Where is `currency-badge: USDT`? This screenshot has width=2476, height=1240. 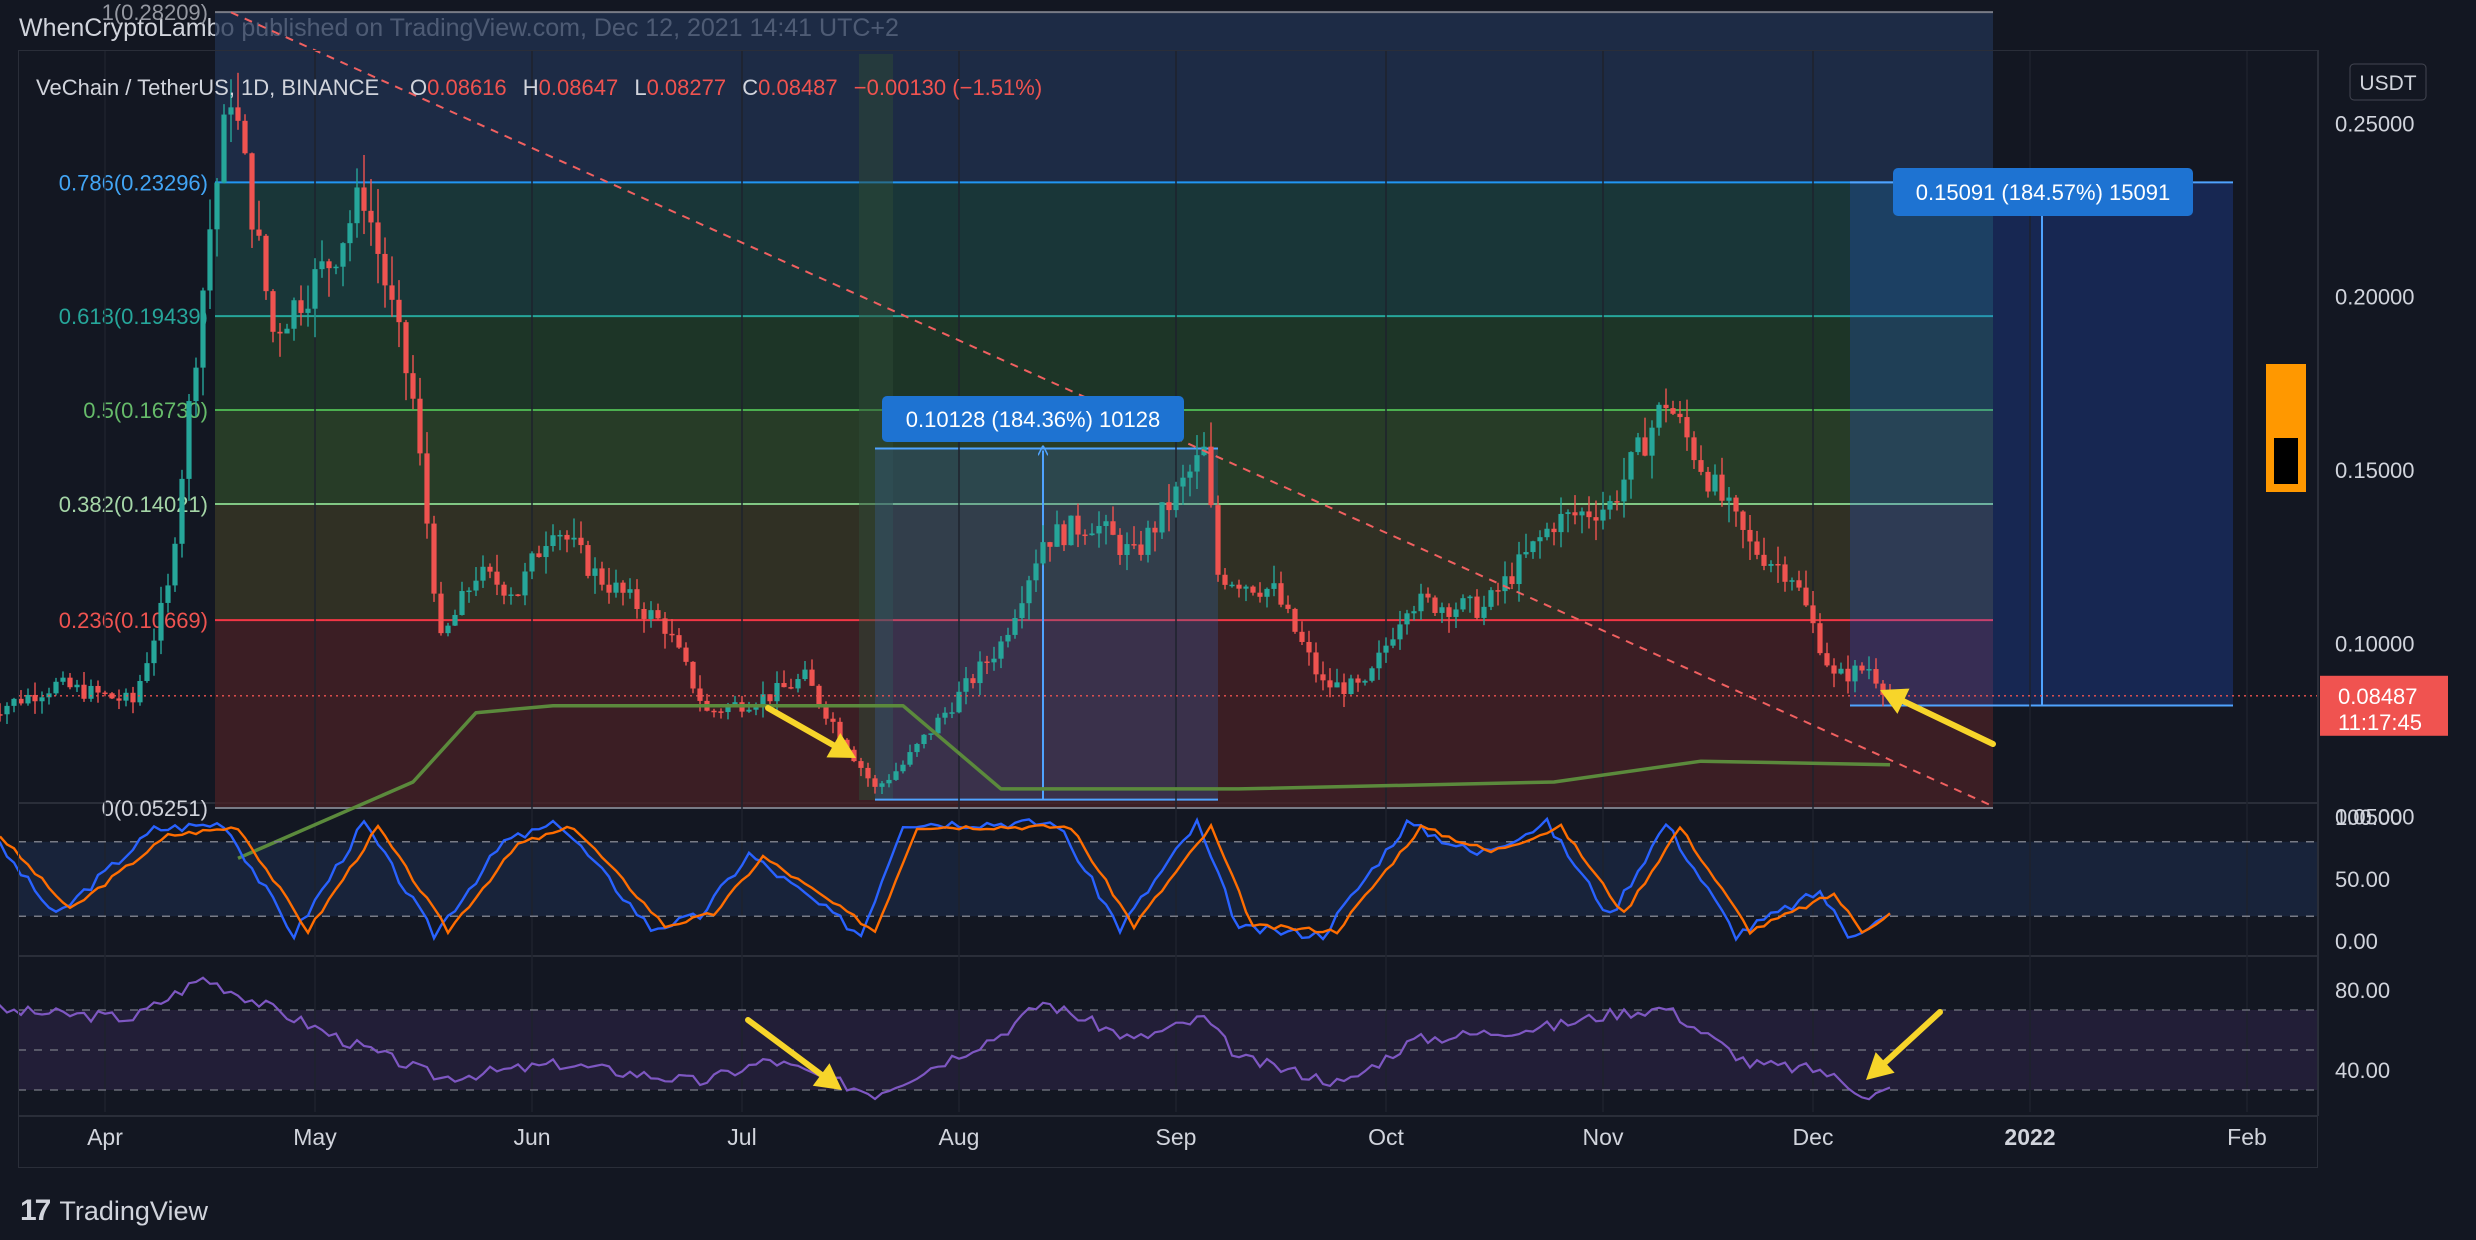 currency-badge: USDT is located at coordinates (2387, 83).